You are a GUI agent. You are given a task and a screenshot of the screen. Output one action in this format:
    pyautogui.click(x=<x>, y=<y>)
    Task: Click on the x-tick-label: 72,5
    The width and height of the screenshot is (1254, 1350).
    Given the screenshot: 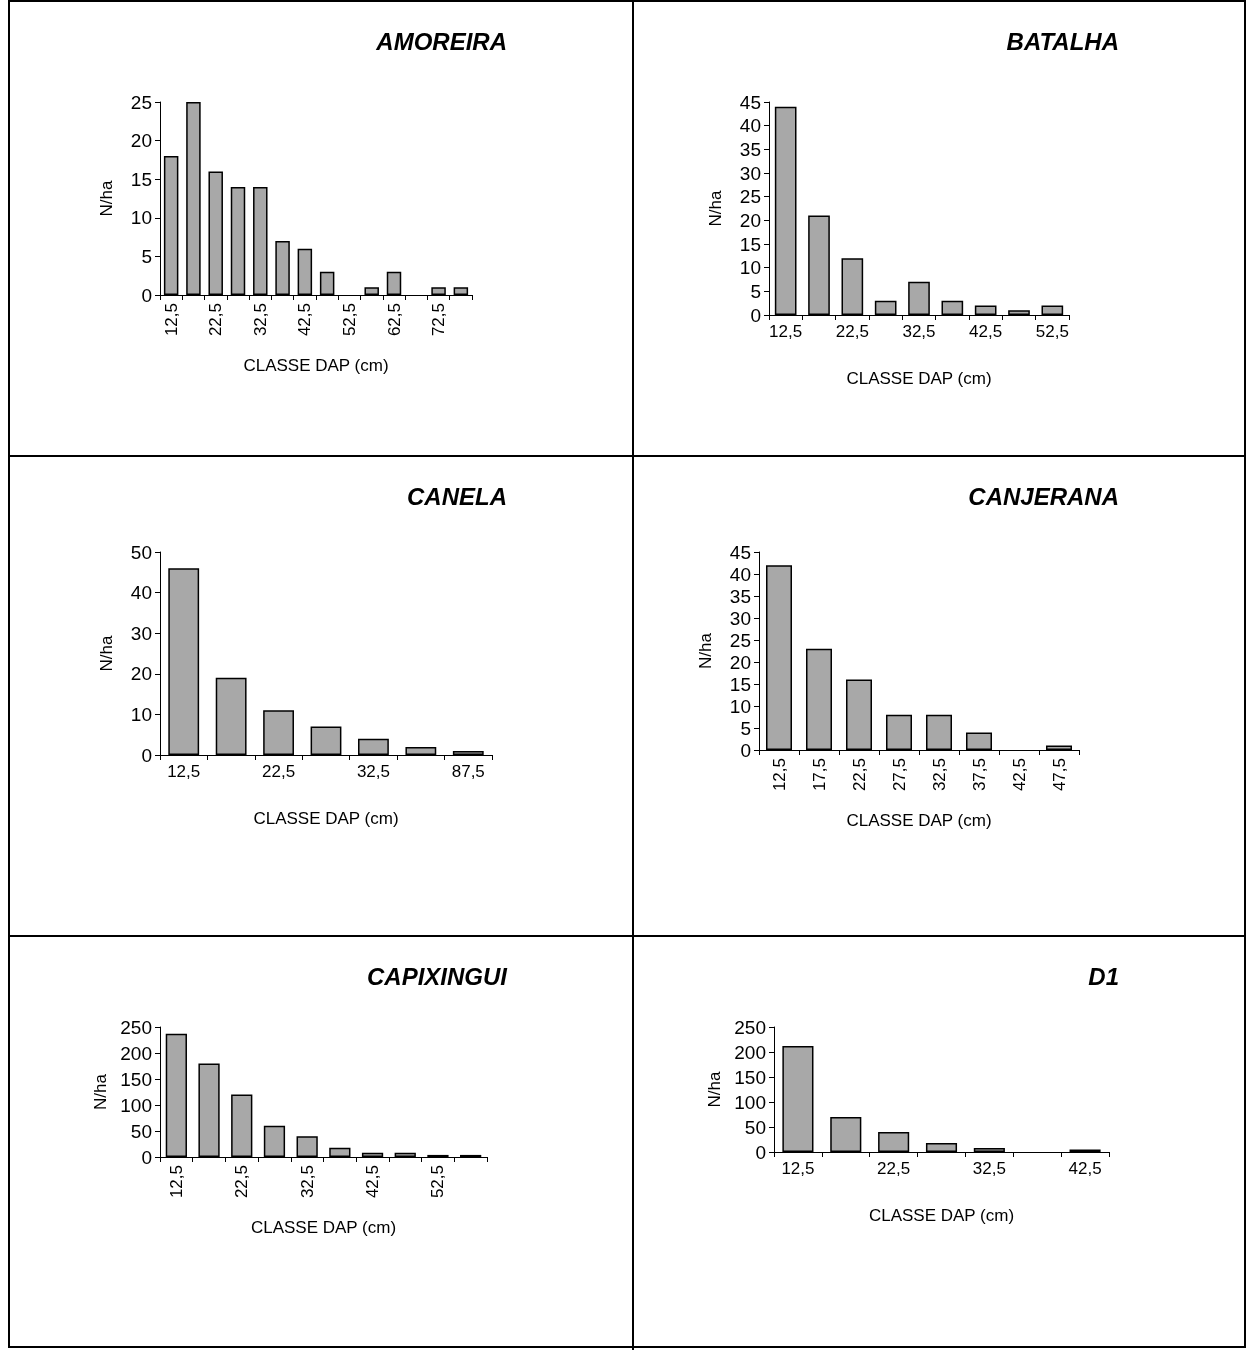 What is the action you would take?
    pyautogui.click(x=439, y=320)
    